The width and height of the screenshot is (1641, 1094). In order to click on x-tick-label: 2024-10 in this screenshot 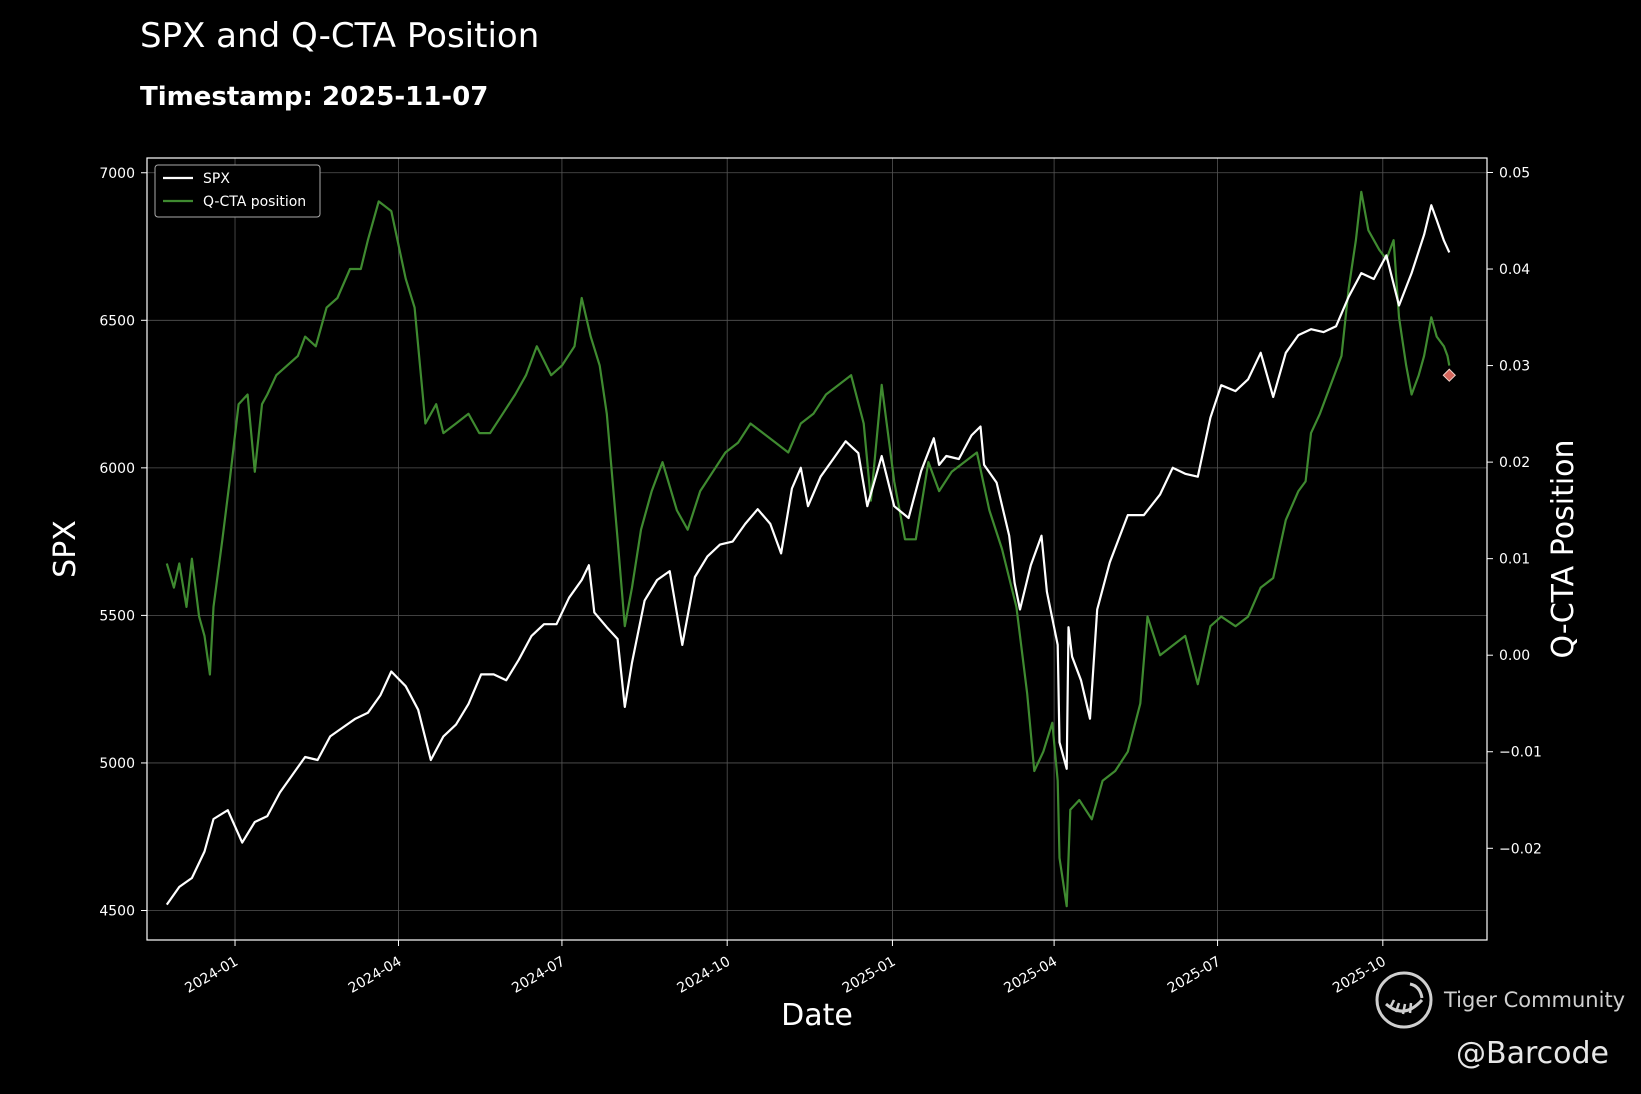, I will do `click(704, 975)`.